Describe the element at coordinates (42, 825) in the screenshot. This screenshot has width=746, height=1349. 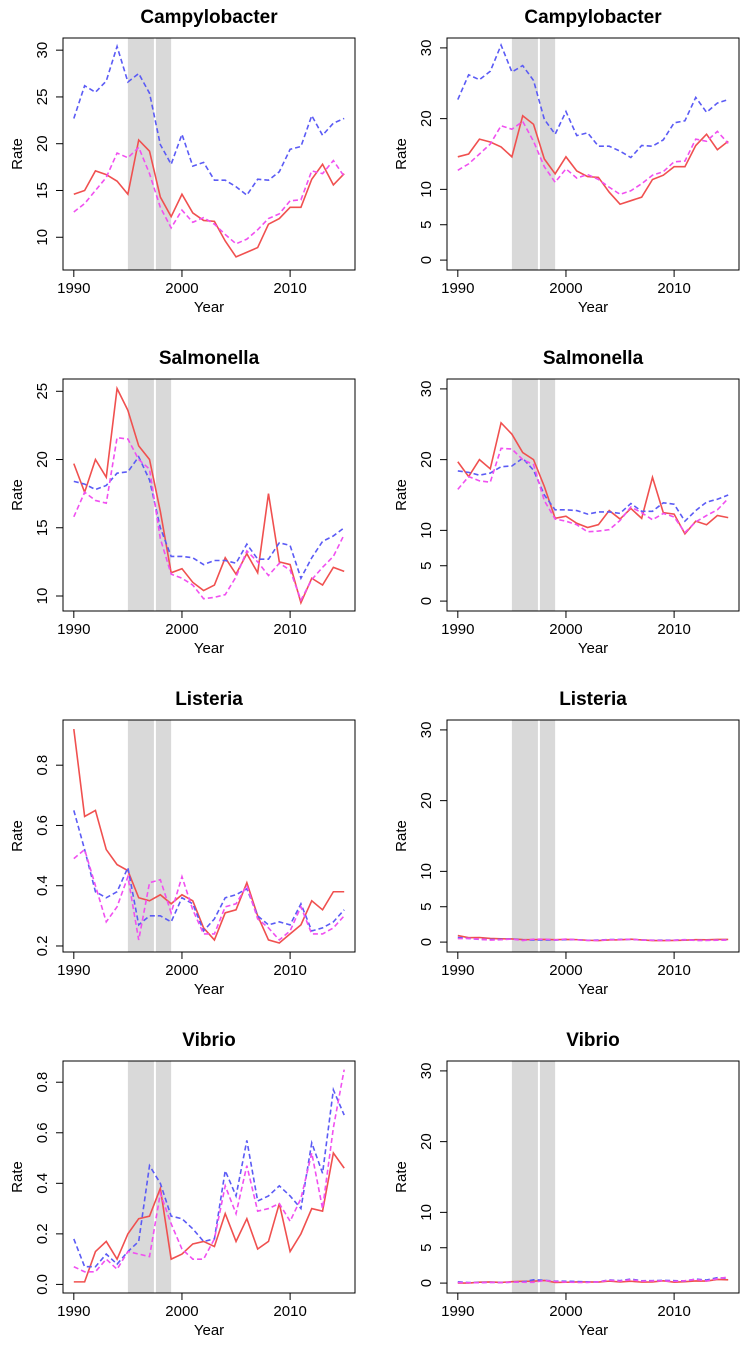
I see `y-tick-label: 0.6` at that location.